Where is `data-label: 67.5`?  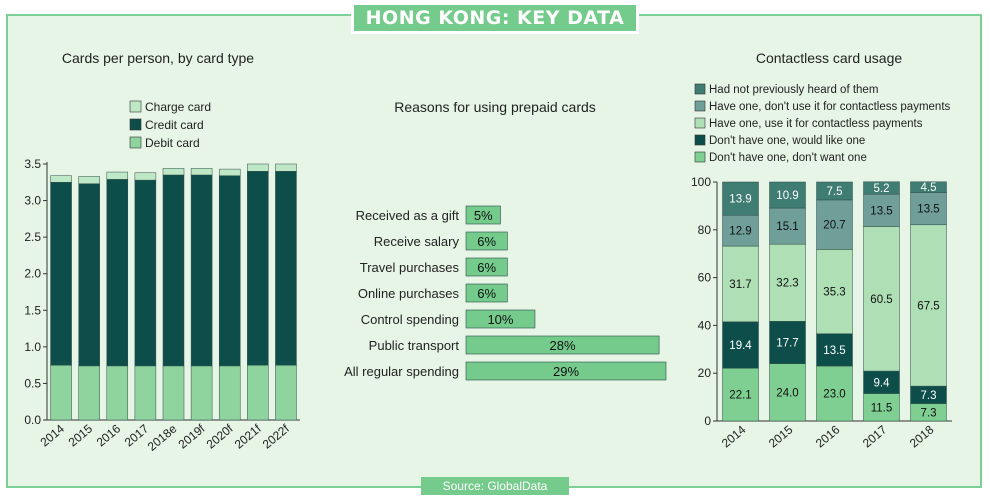 data-label: 67.5 is located at coordinates (928, 306).